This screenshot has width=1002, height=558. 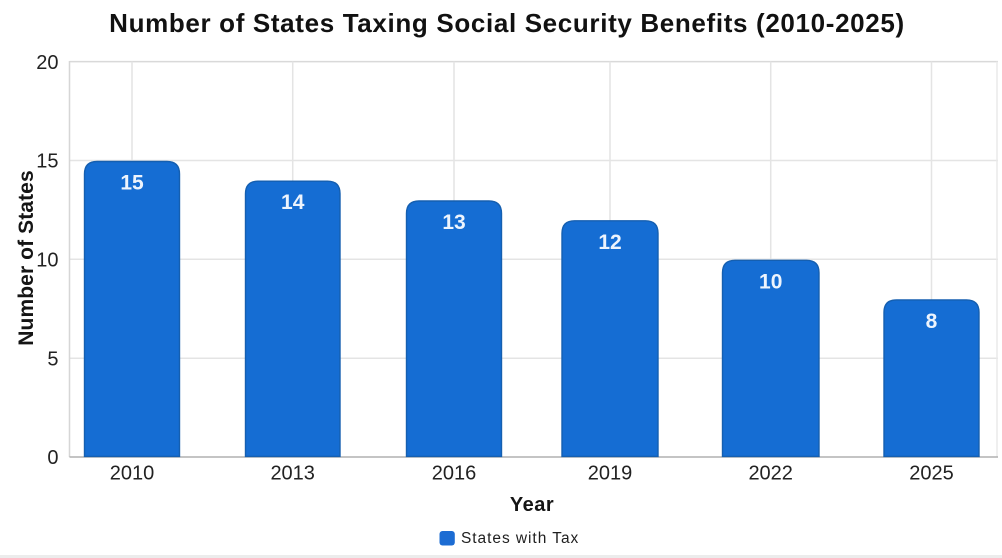 What do you see at coordinates (770, 474) in the screenshot?
I see `svg-text: 2022` at bounding box center [770, 474].